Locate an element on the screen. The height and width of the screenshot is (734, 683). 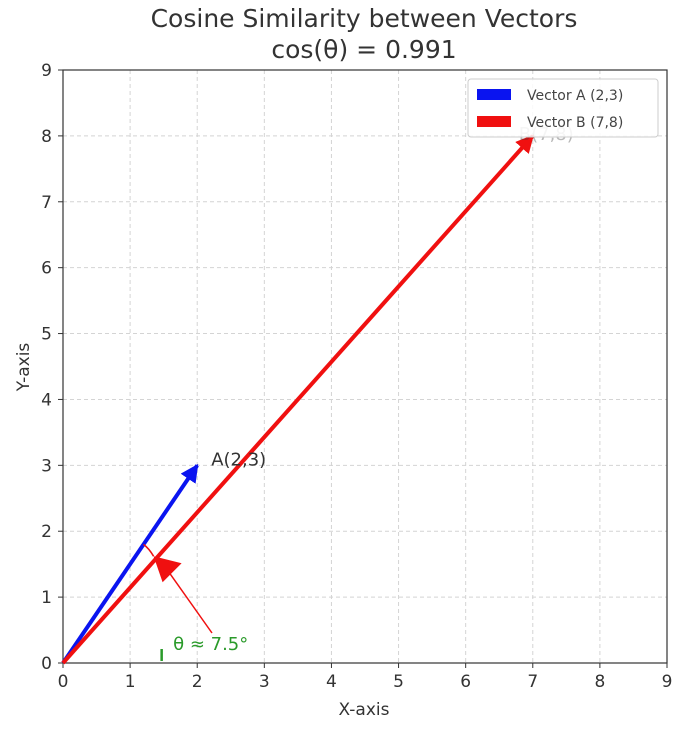
x-tick-label-1: 1 is located at coordinates (130, 682).